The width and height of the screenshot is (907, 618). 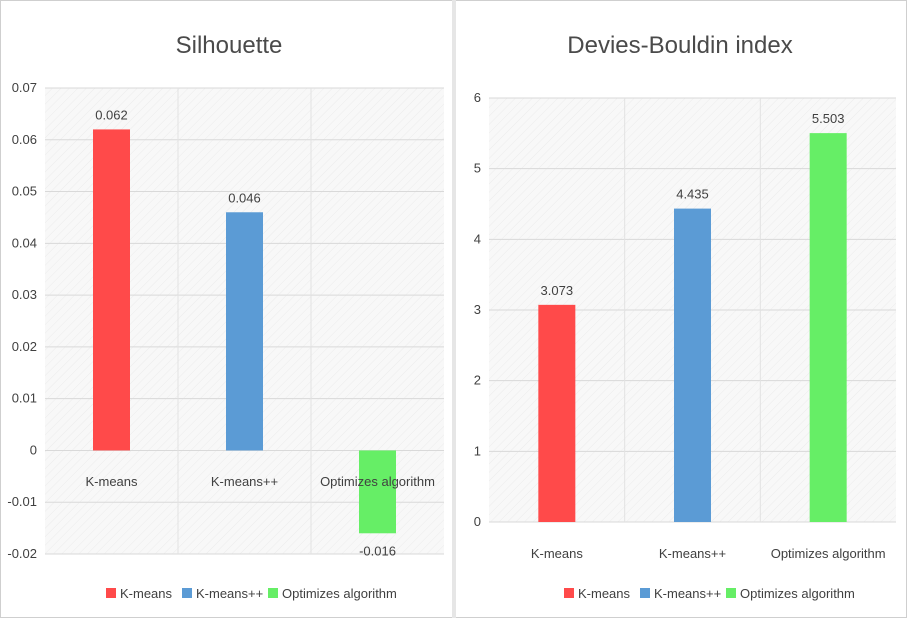 What do you see at coordinates (24, 191) in the screenshot?
I see `y-tick-label: 0.05` at bounding box center [24, 191].